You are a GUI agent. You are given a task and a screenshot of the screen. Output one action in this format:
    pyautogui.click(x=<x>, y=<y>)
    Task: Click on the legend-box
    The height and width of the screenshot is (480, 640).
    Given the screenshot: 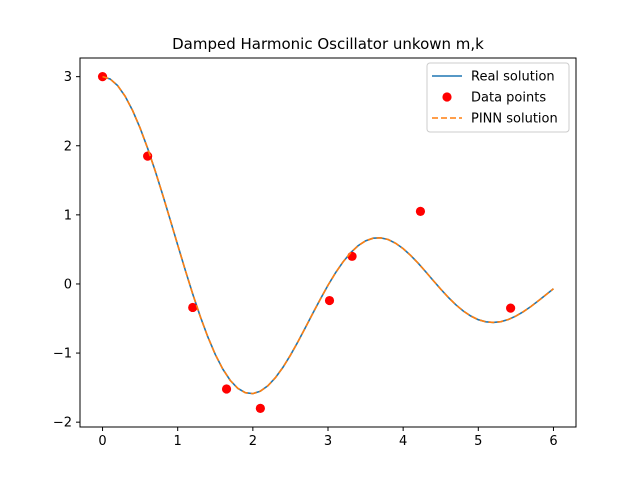 What is the action you would take?
    pyautogui.click(x=498, y=97)
    